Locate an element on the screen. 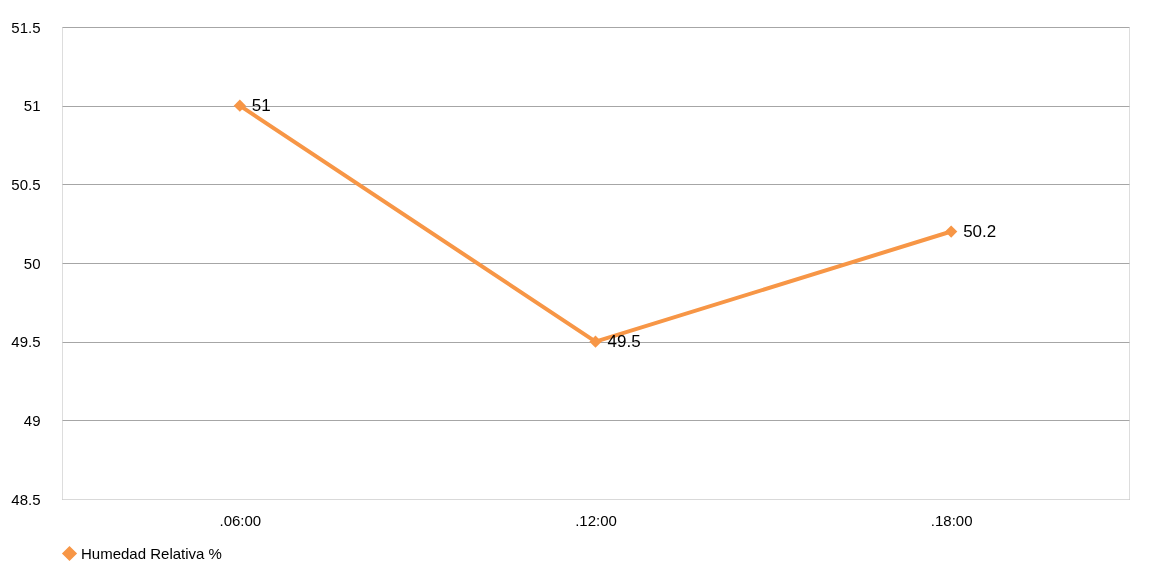  y-tick-label: 51.5 is located at coordinates (26, 27).